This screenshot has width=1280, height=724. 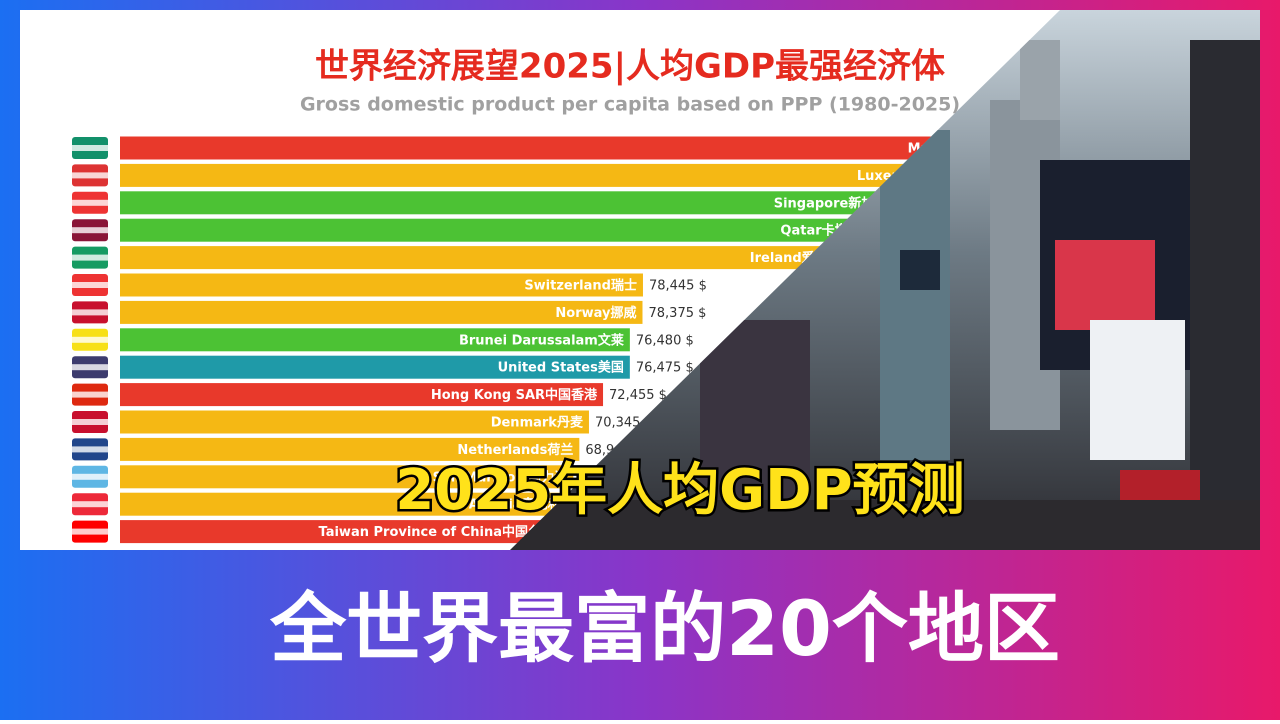 I want to click on bar-label: Denmark丹麦, so click(x=537, y=423).